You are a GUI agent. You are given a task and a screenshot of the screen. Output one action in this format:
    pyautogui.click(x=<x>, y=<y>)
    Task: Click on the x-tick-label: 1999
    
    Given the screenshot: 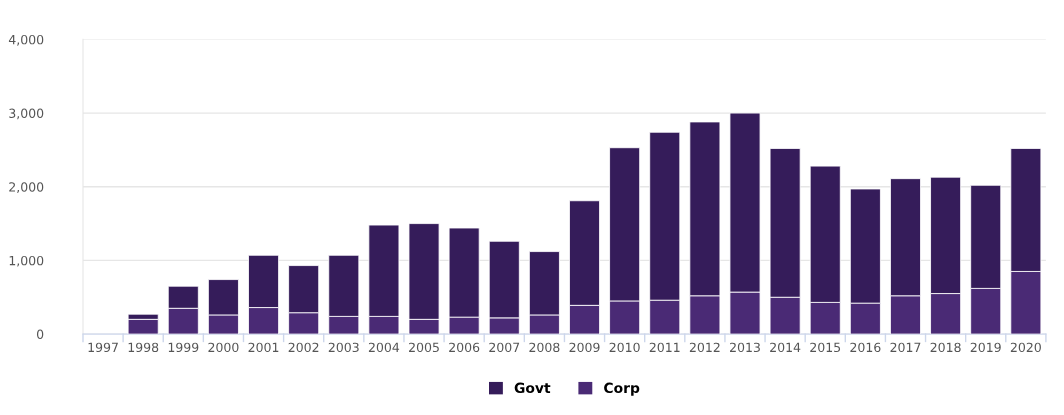 What is the action you would take?
    pyautogui.click(x=183, y=347)
    